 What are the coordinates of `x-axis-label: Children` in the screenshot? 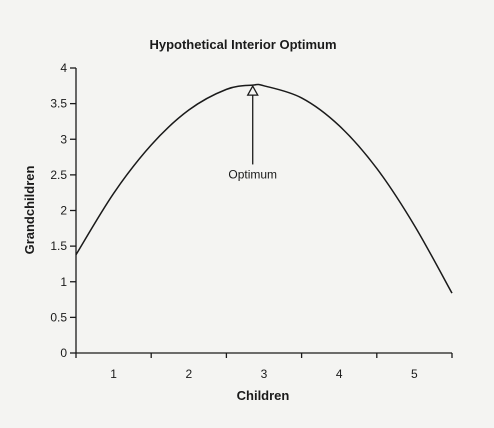 It's located at (263, 395).